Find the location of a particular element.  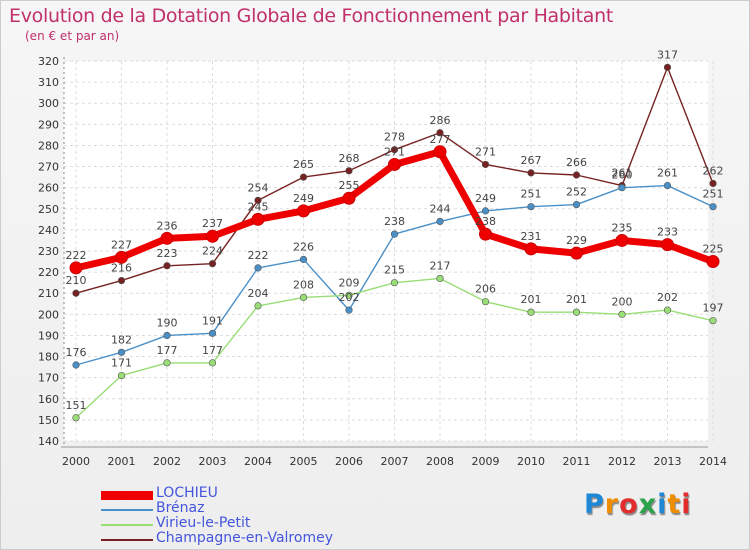

data-label: 204 is located at coordinates (258, 293).